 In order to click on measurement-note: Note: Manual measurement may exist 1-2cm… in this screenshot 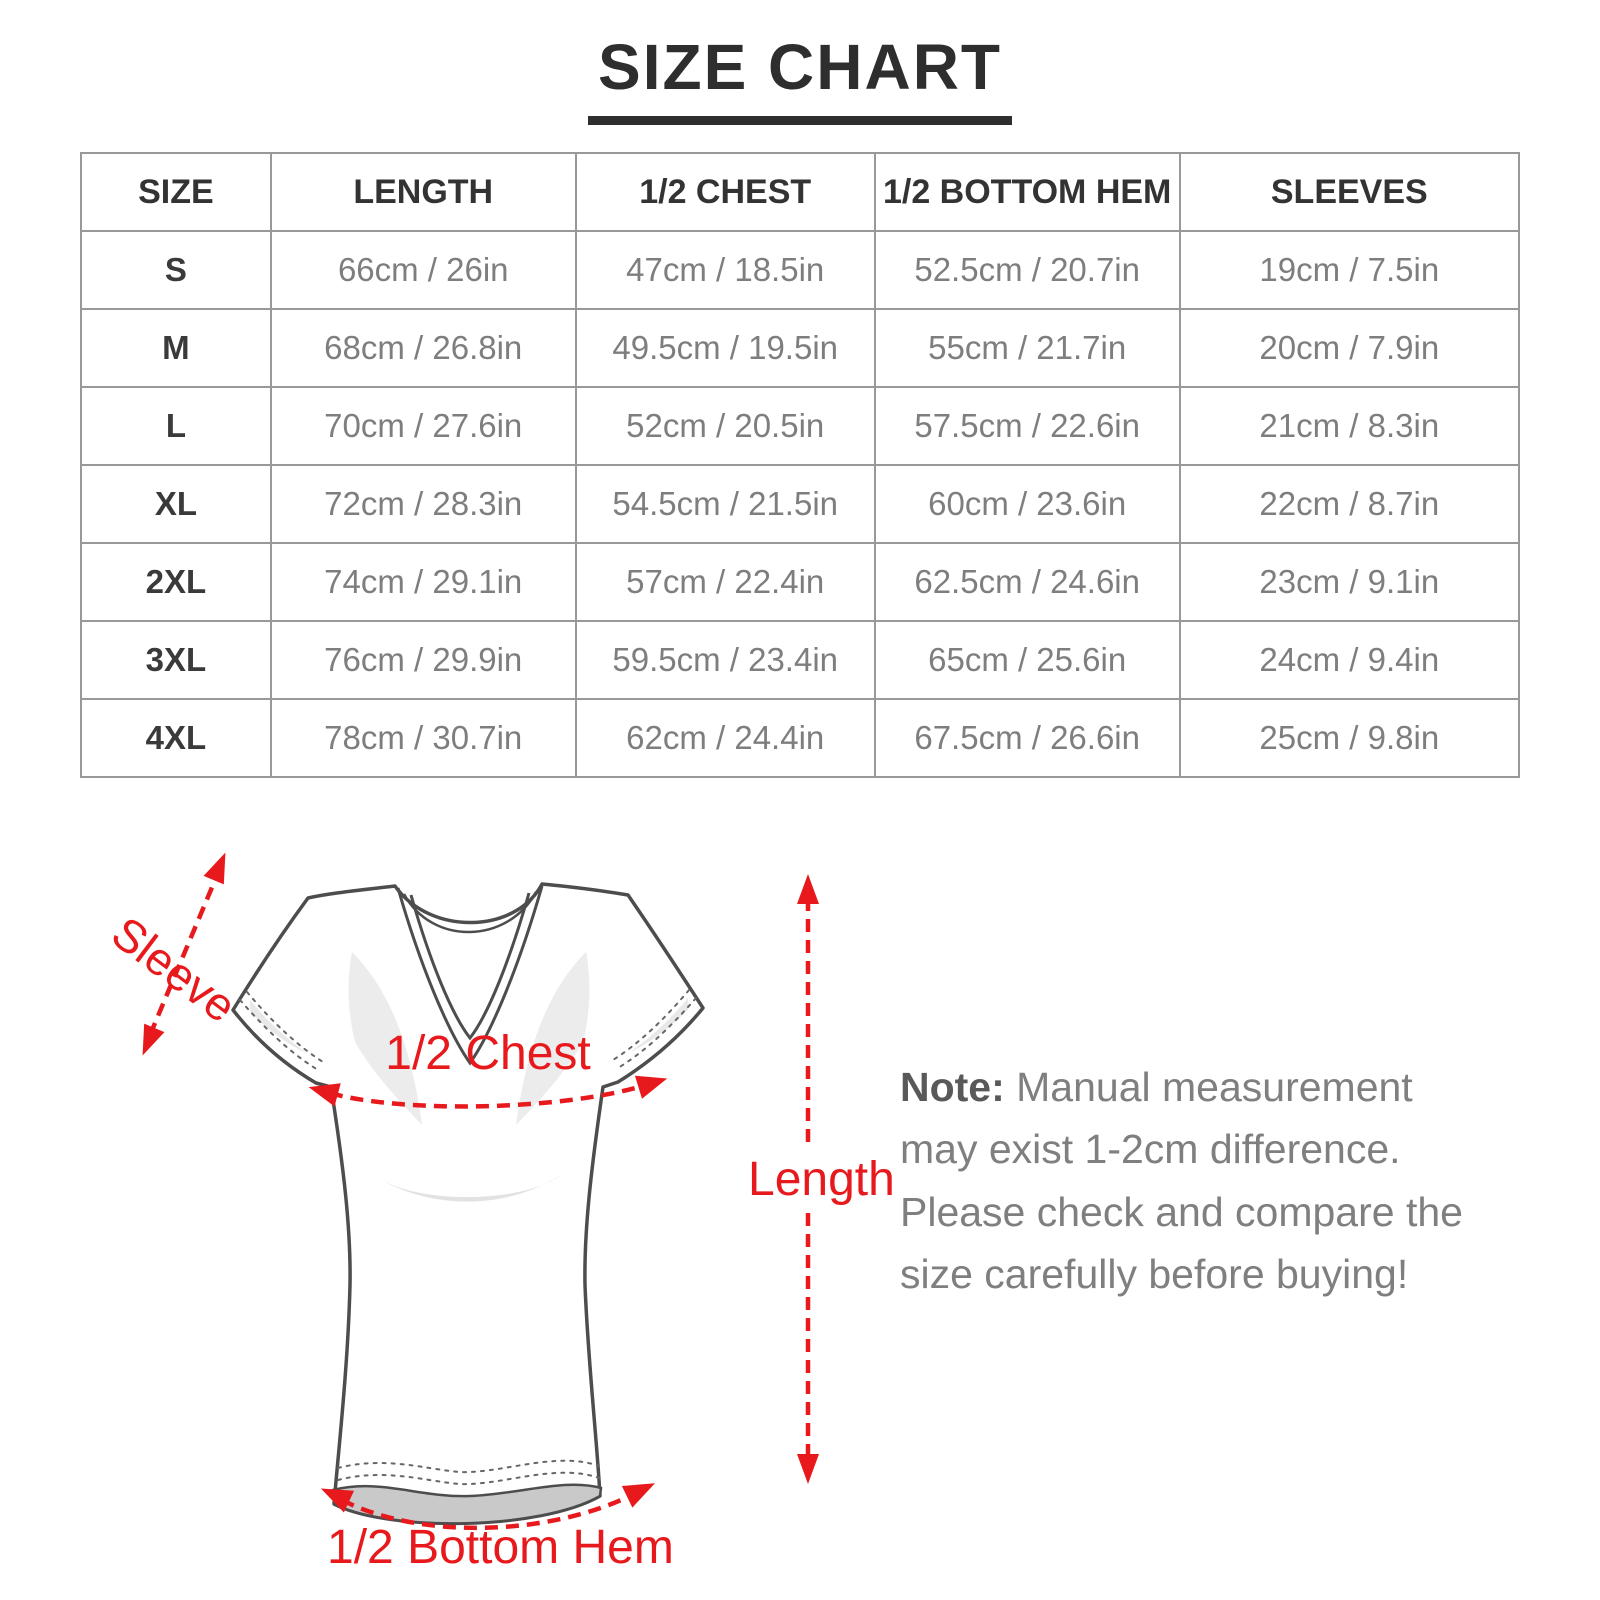, I will do `click(1200, 1180)`.